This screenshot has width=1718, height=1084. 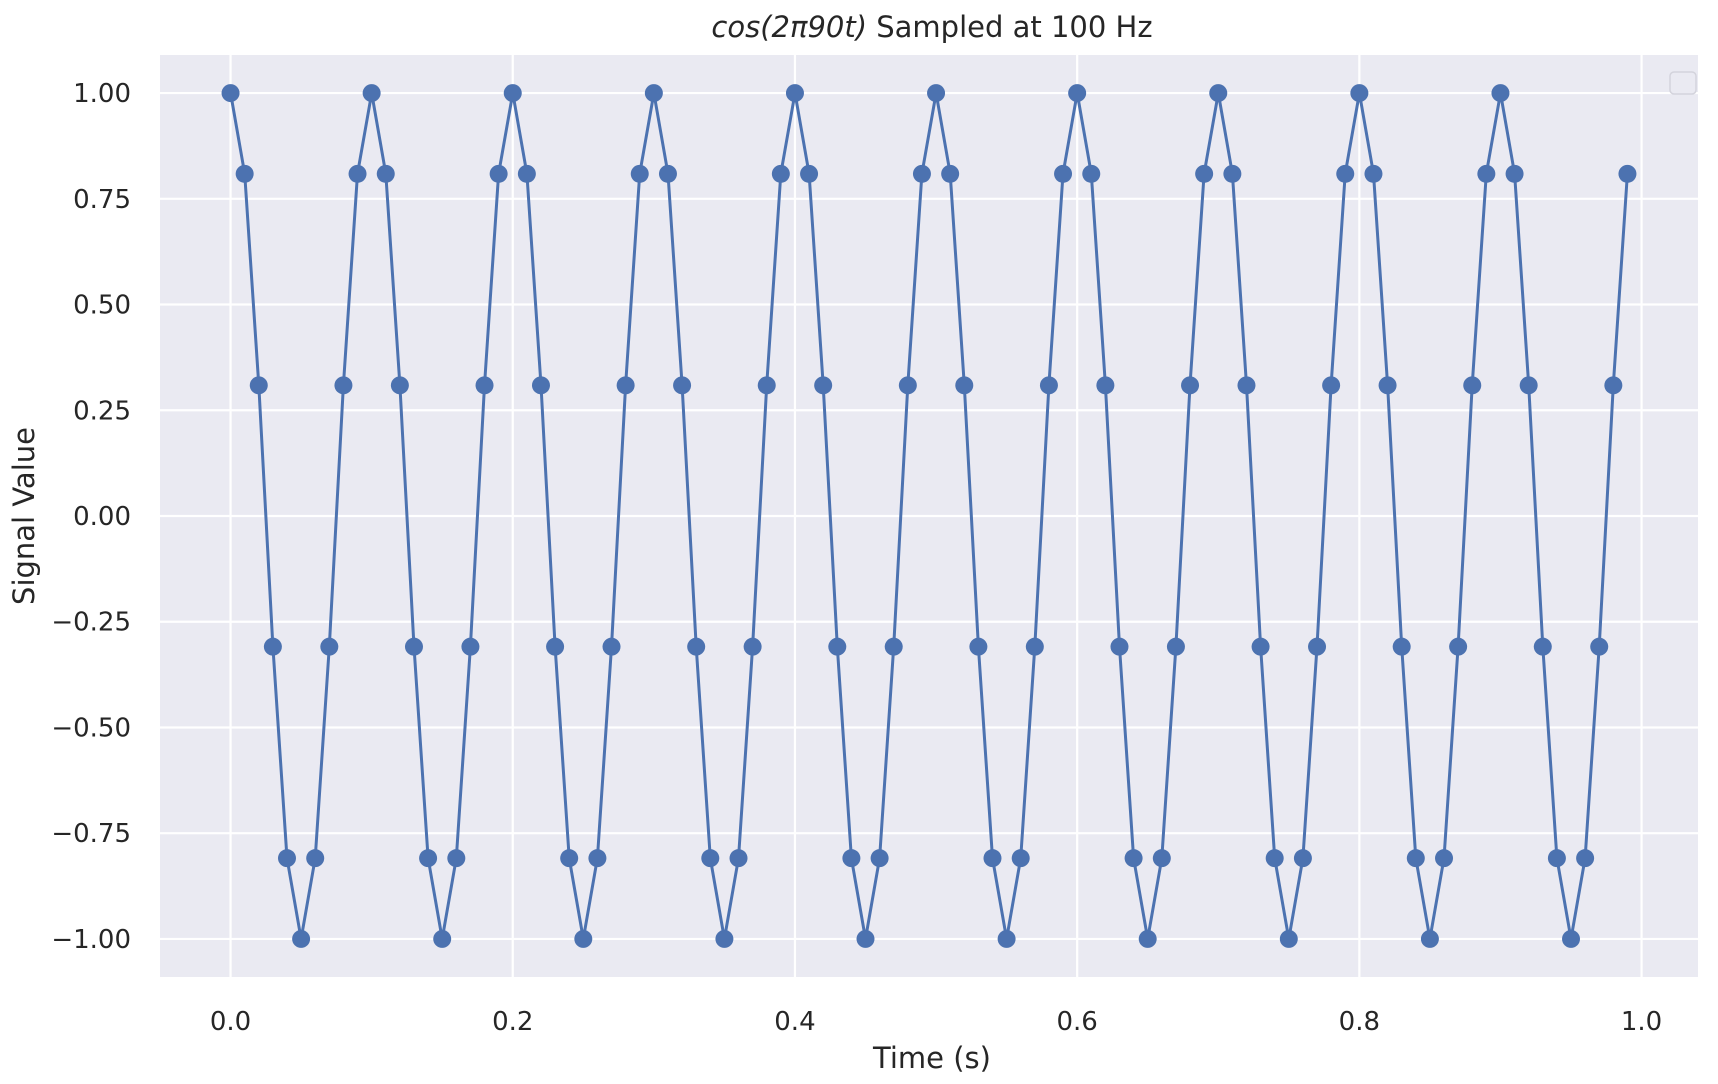 What do you see at coordinates (230, 1022) in the screenshot?
I see `x-tick-label: 0.0` at bounding box center [230, 1022].